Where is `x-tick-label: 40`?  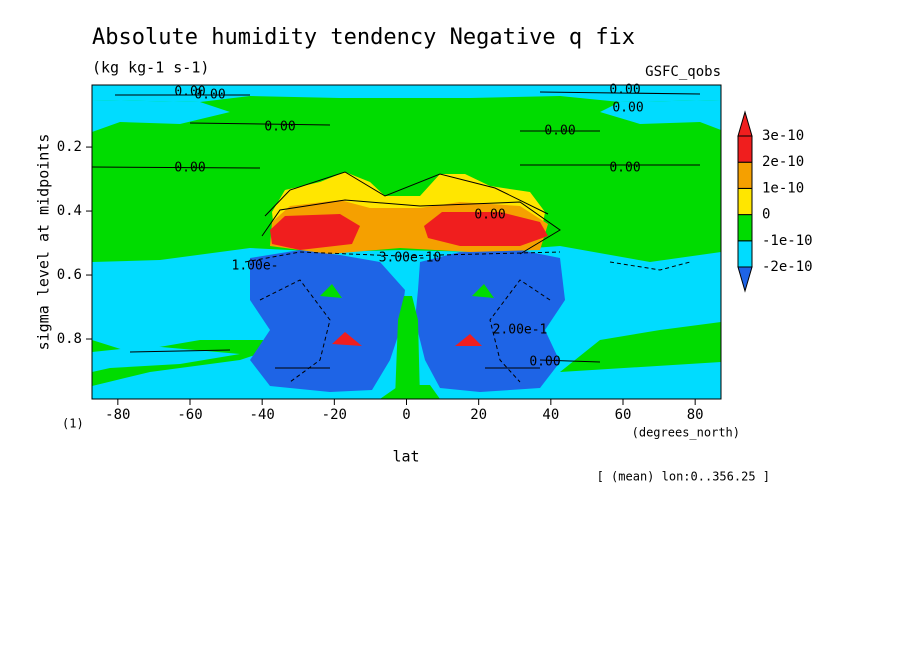
x-tick-label: 40 is located at coordinates (550, 415).